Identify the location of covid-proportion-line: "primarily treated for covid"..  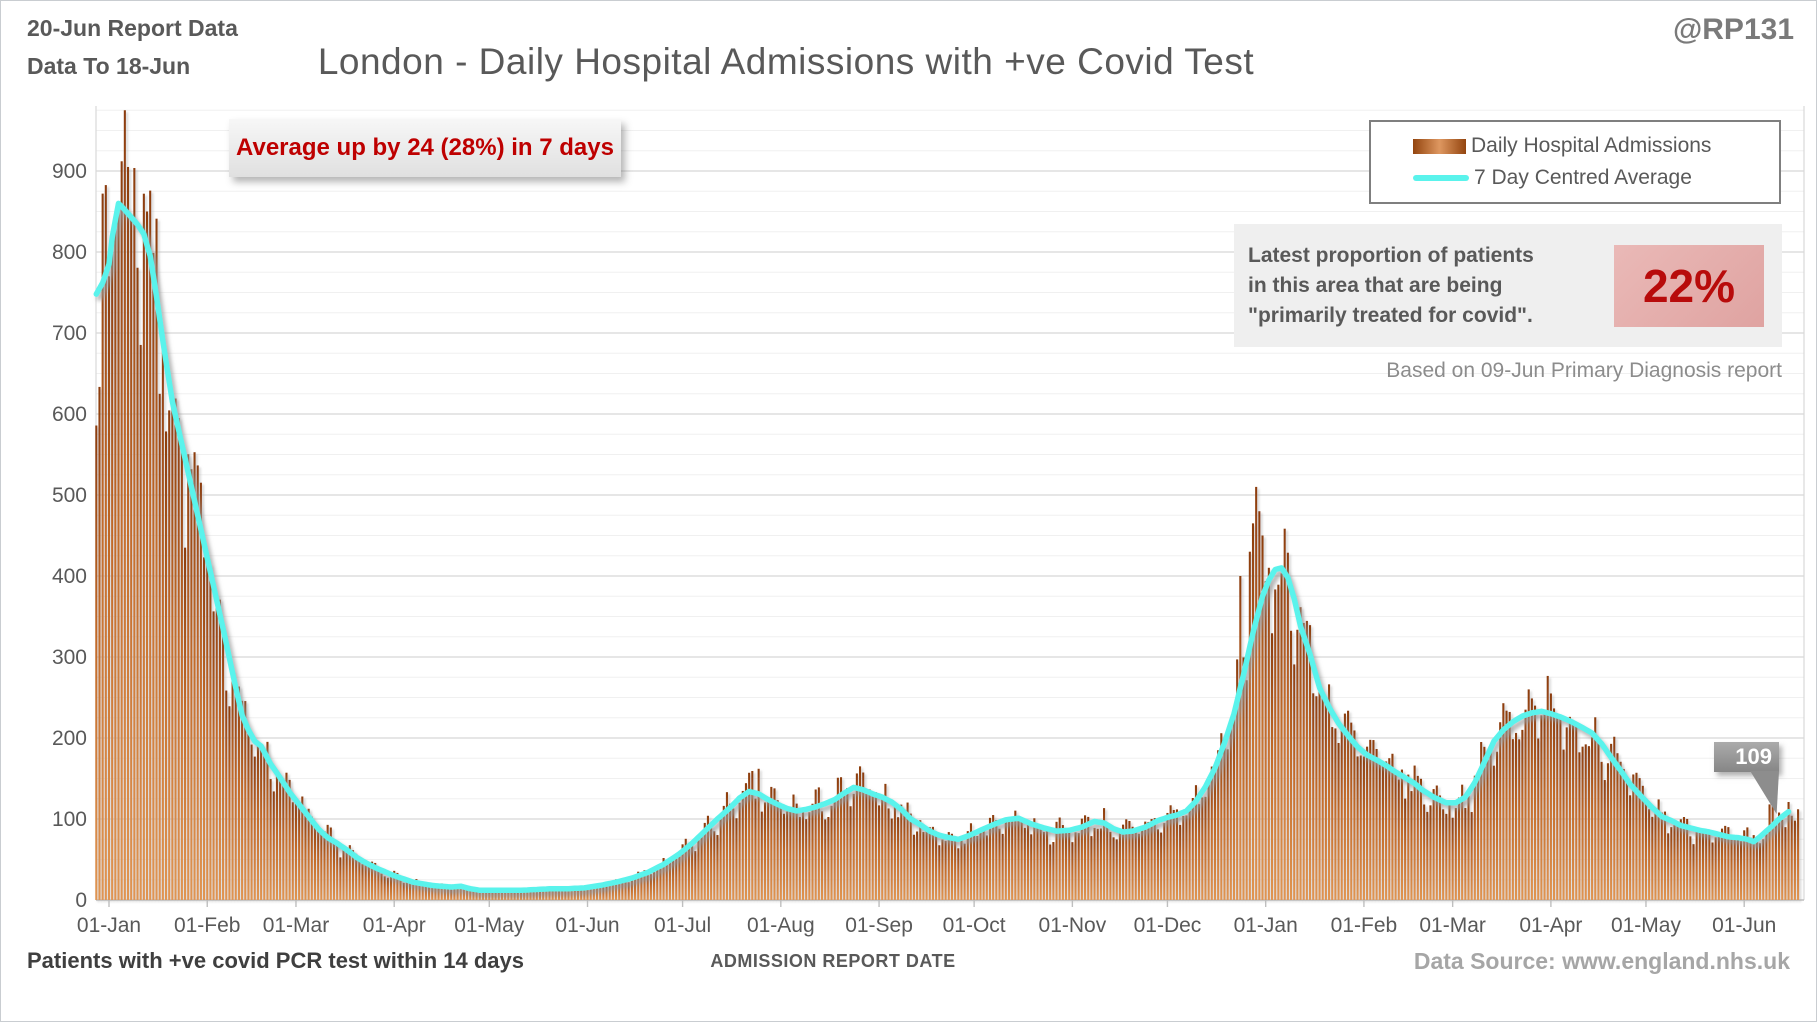
(1390, 315).